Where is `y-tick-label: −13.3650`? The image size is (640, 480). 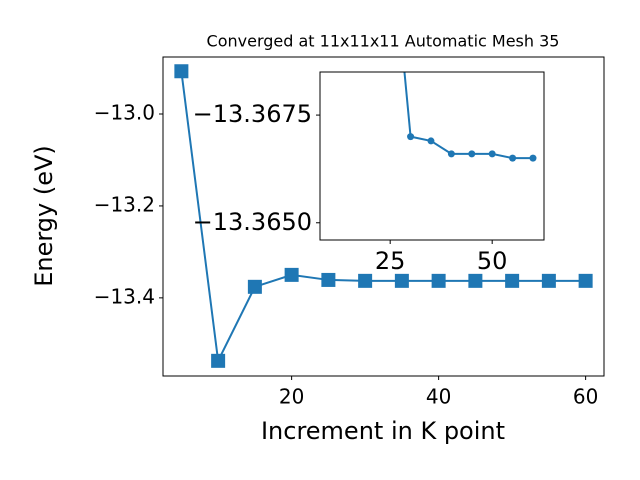
y-tick-label: −13.3650 is located at coordinates (252, 222).